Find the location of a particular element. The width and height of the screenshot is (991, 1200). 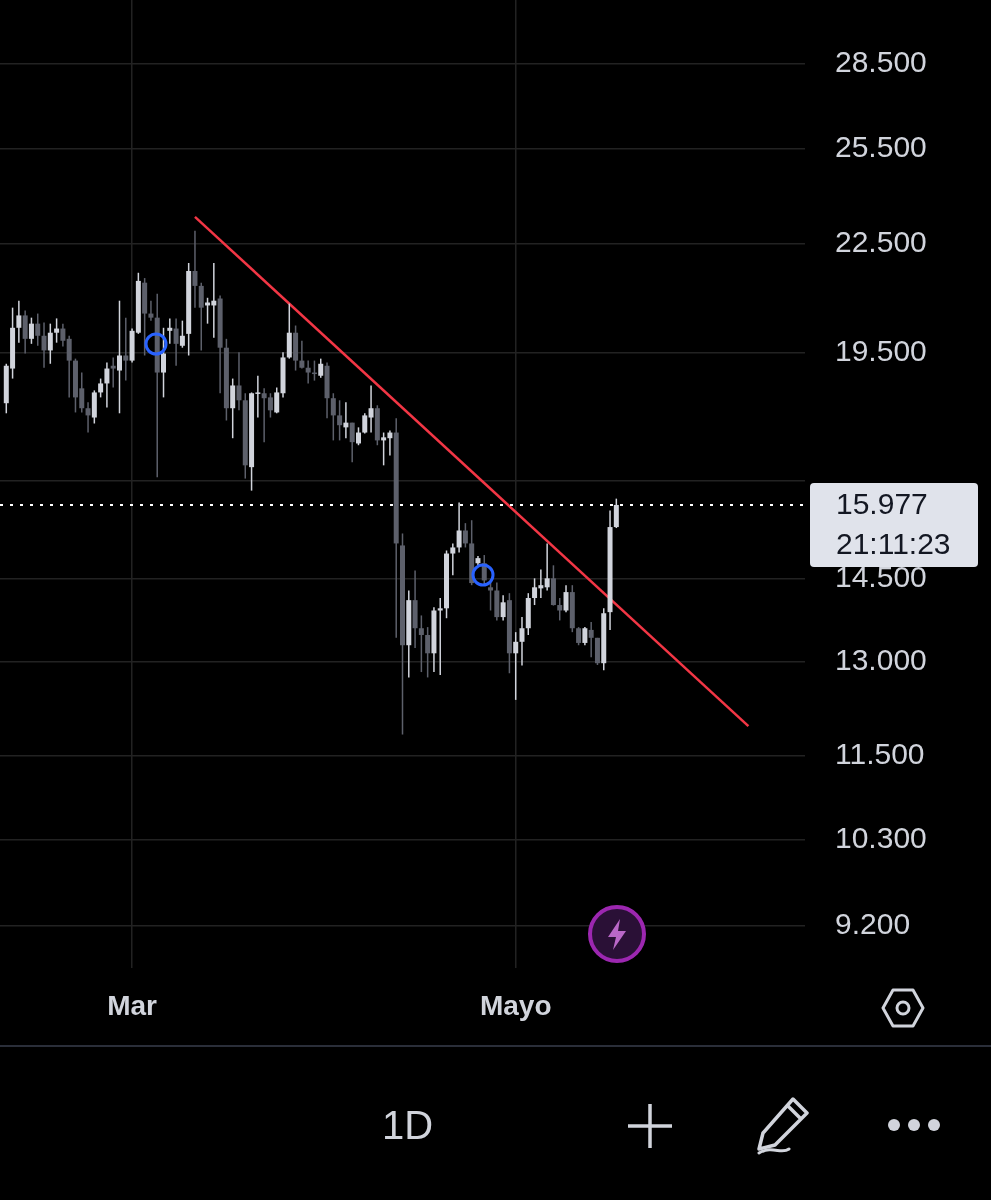

y-tick-label: 19.500 is located at coordinates (881, 351).